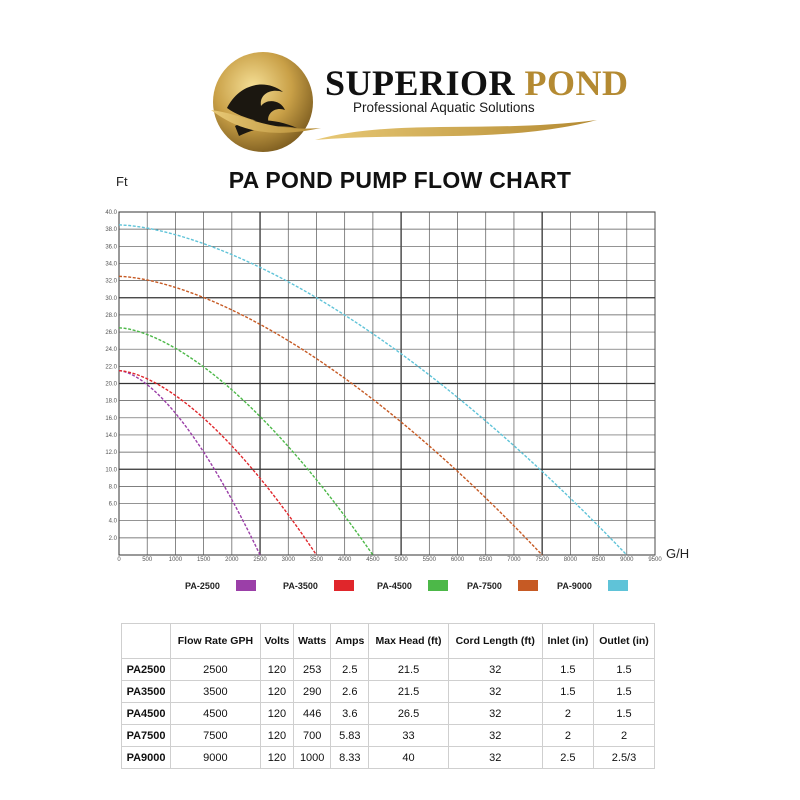  What do you see at coordinates (599, 560) in the screenshot?
I see `x-tick-label: 8500` at bounding box center [599, 560].